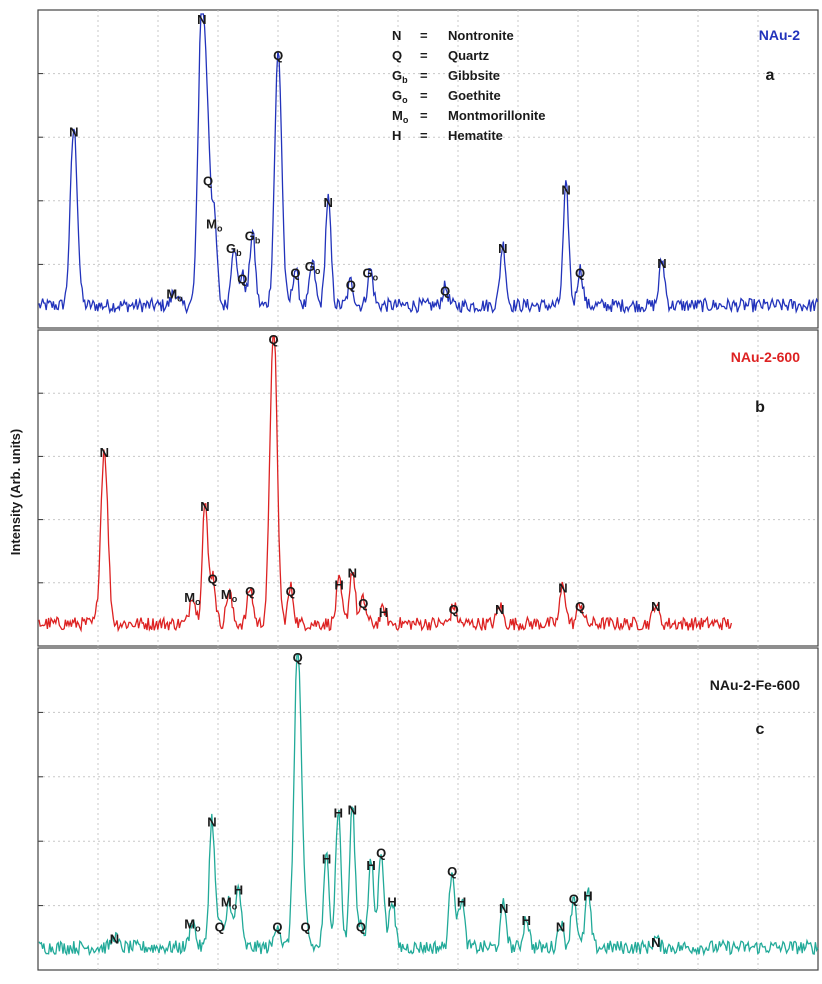 The height and width of the screenshot is (984, 822). What do you see at coordinates (474, 95) in the screenshot?
I see `legend-name: Goethite` at bounding box center [474, 95].